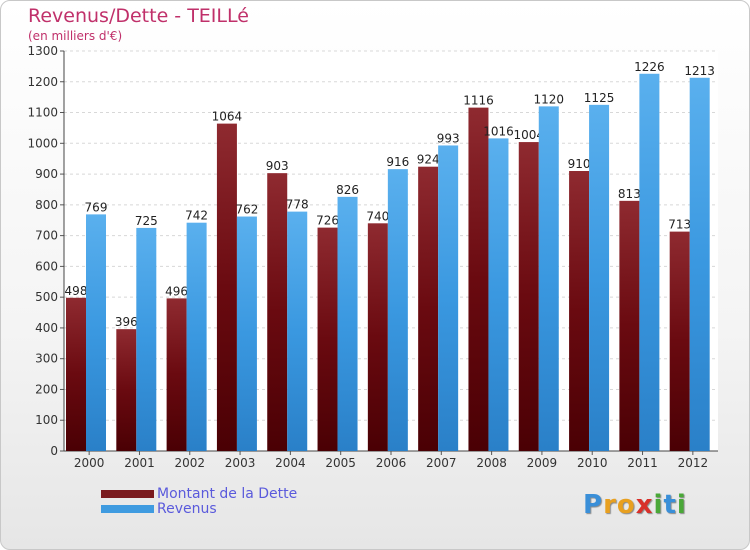  Describe the element at coordinates (277, 166) in the screenshot. I see `data-label-dette: 903` at that location.